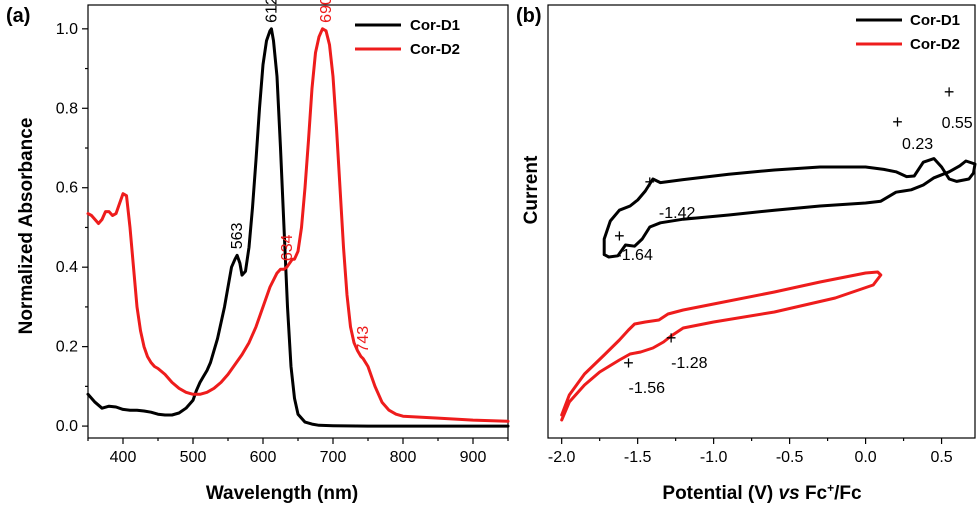 Image resolution: width=980 pixels, height=509 pixels. Describe the element at coordinates (287, 247) in the screenshot. I see `peak-label-634: 634` at that location.